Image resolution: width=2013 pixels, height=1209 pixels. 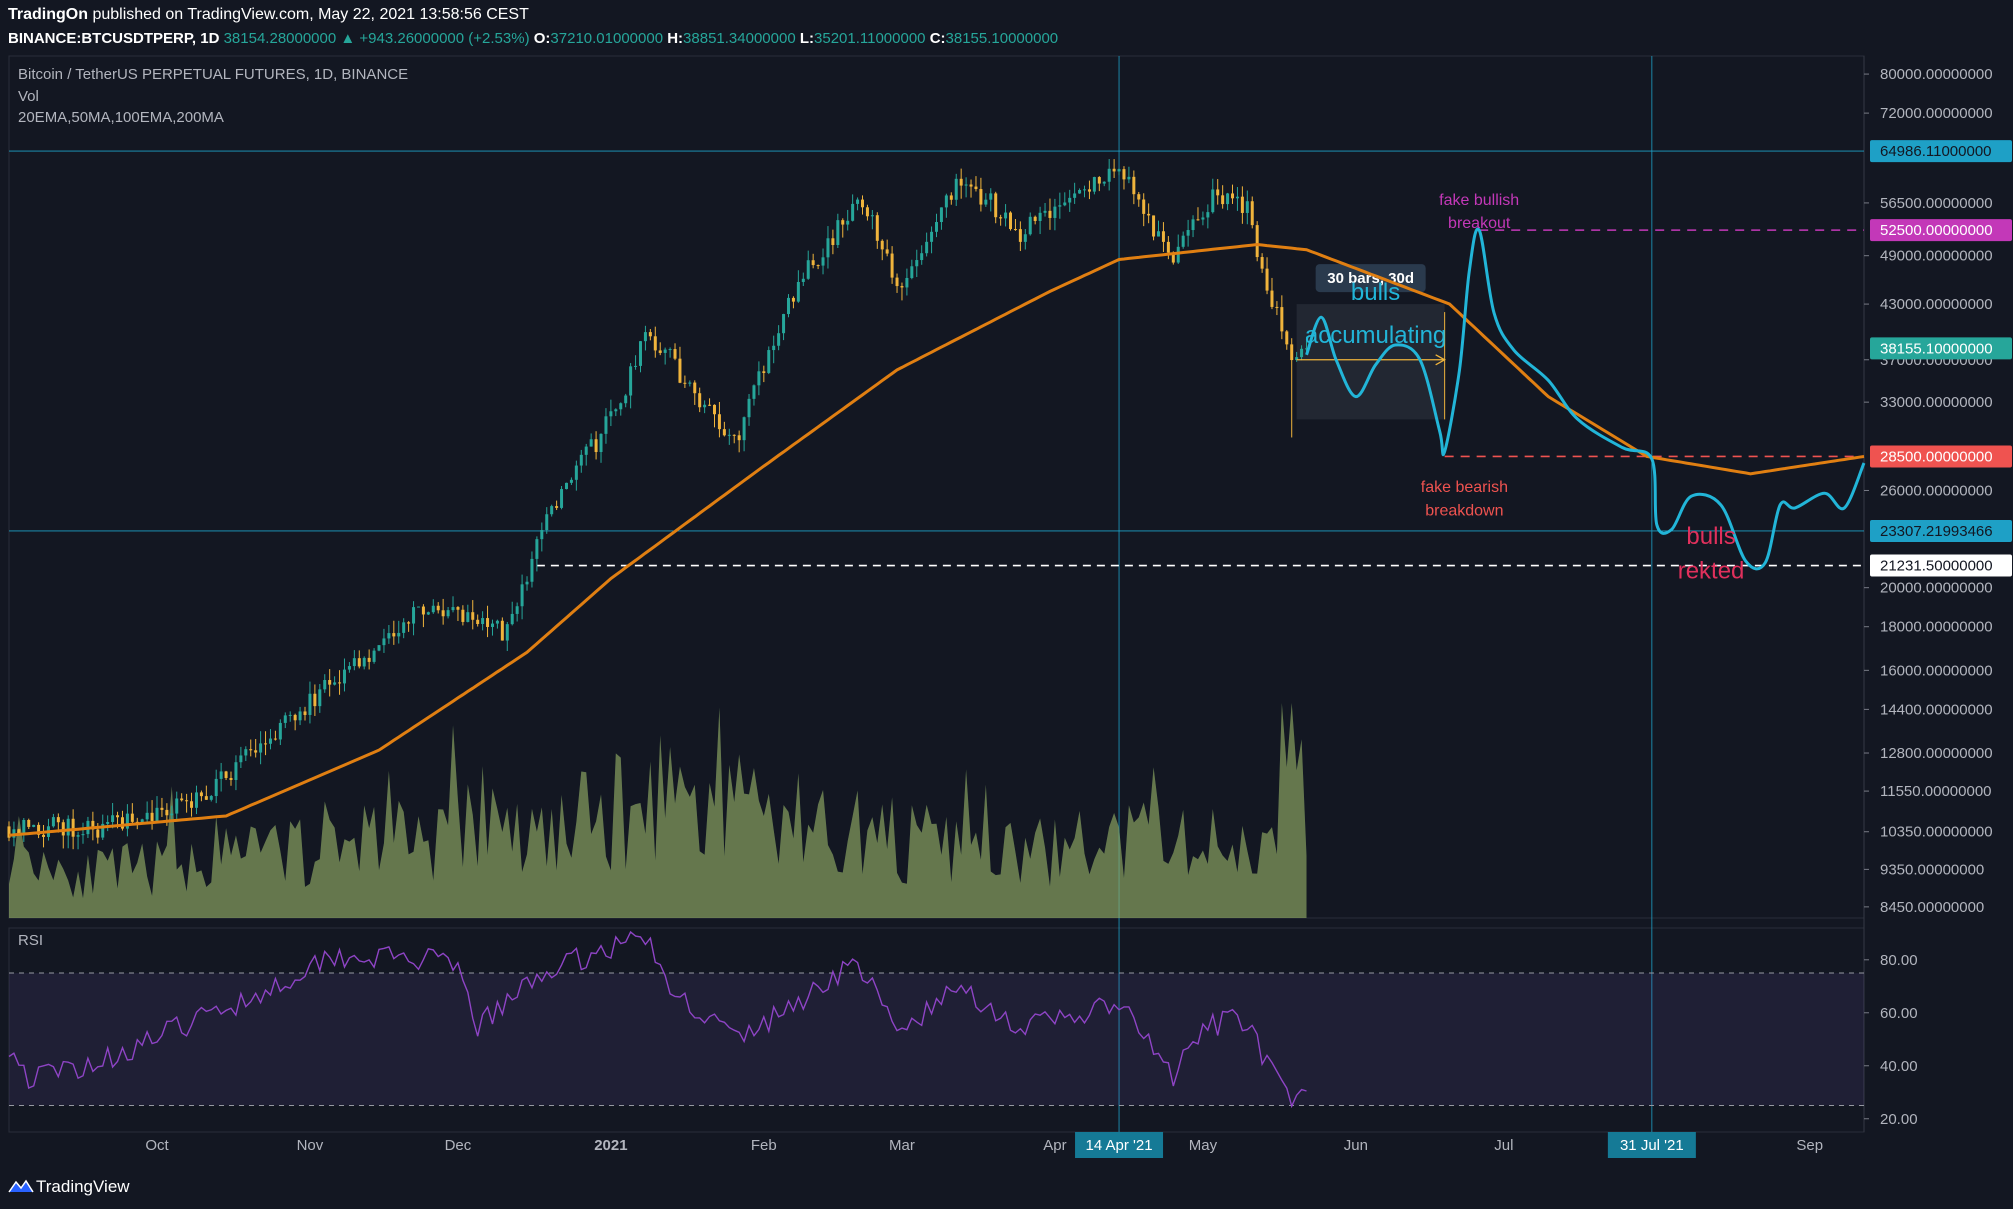 What do you see at coordinates (1936, 151) in the screenshot?
I see `level-price-label-1: 64986.11000000` at bounding box center [1936, 151].